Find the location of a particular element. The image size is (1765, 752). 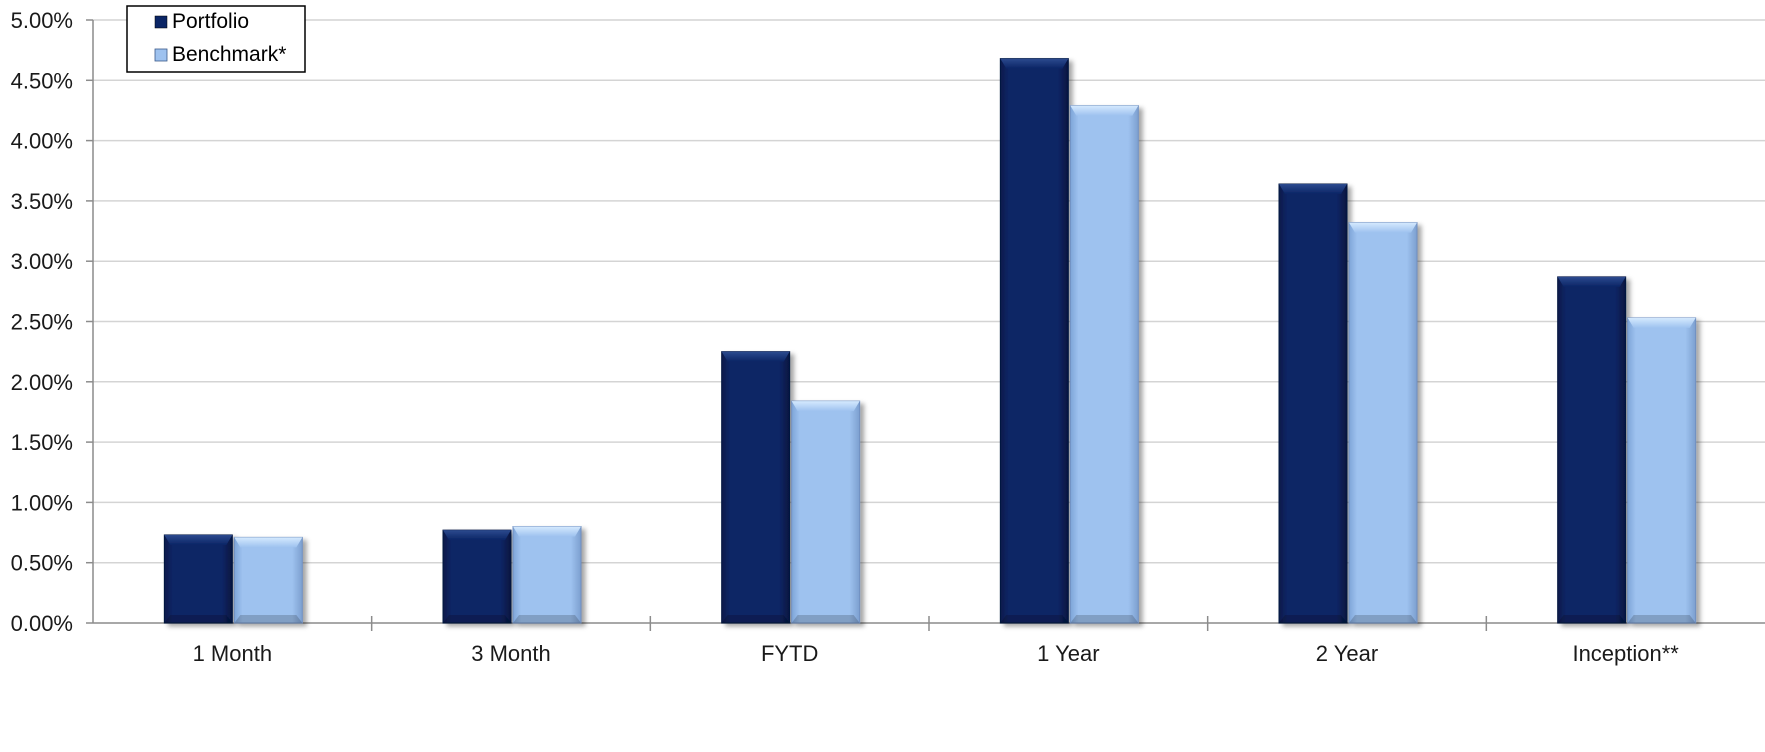

legend-swatch-portfolio is located at coordinates (161, 22).